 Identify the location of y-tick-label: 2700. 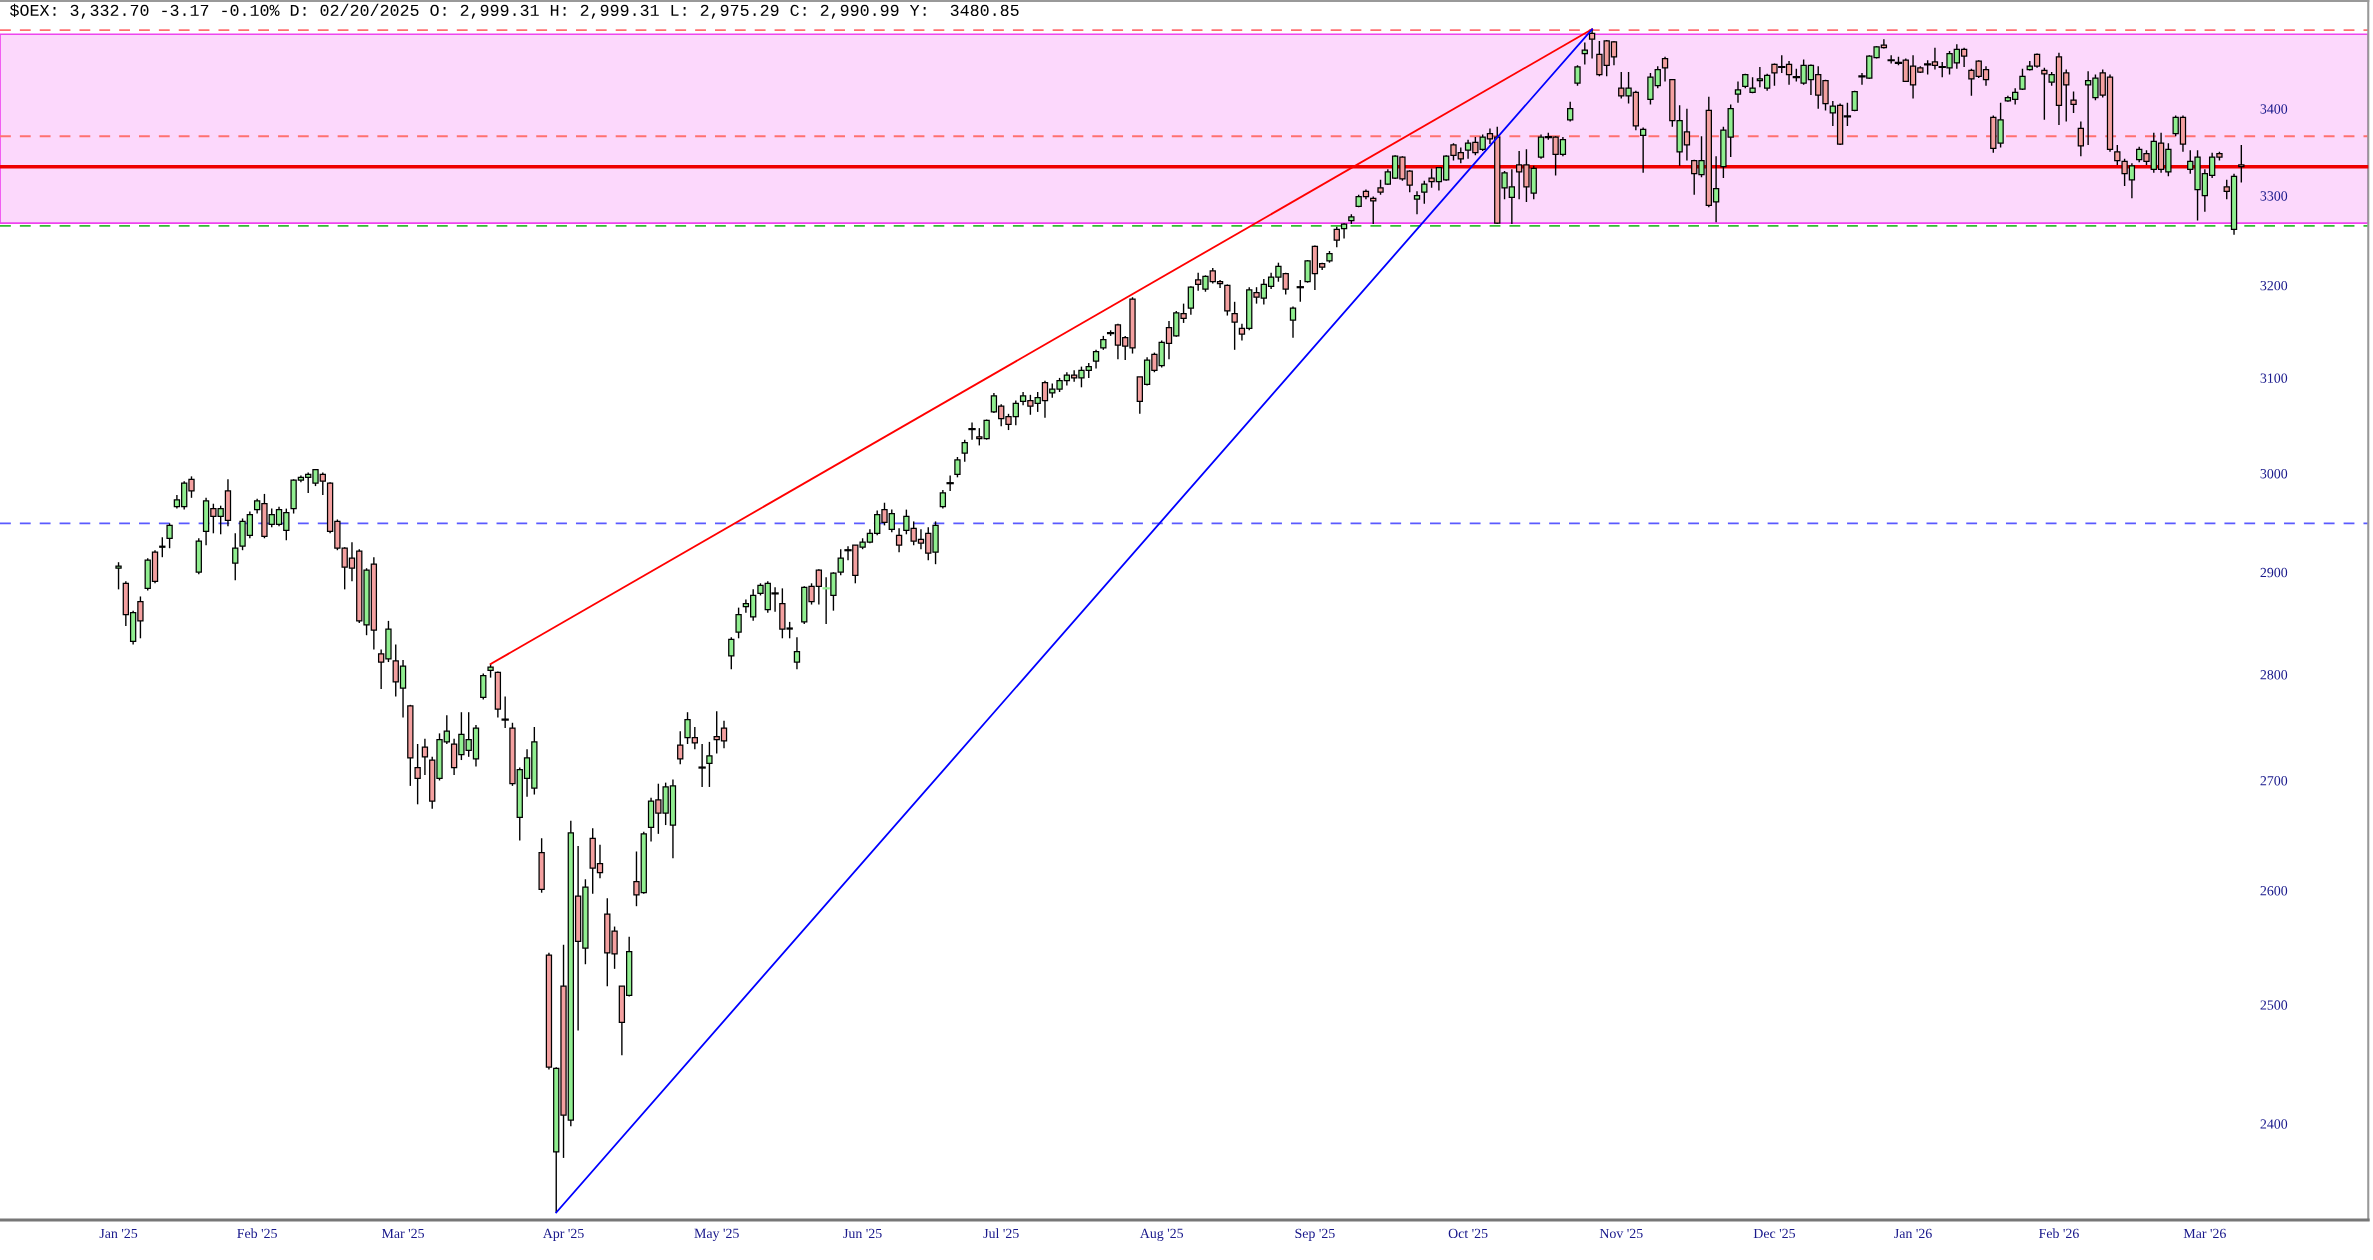
(2274, 781).